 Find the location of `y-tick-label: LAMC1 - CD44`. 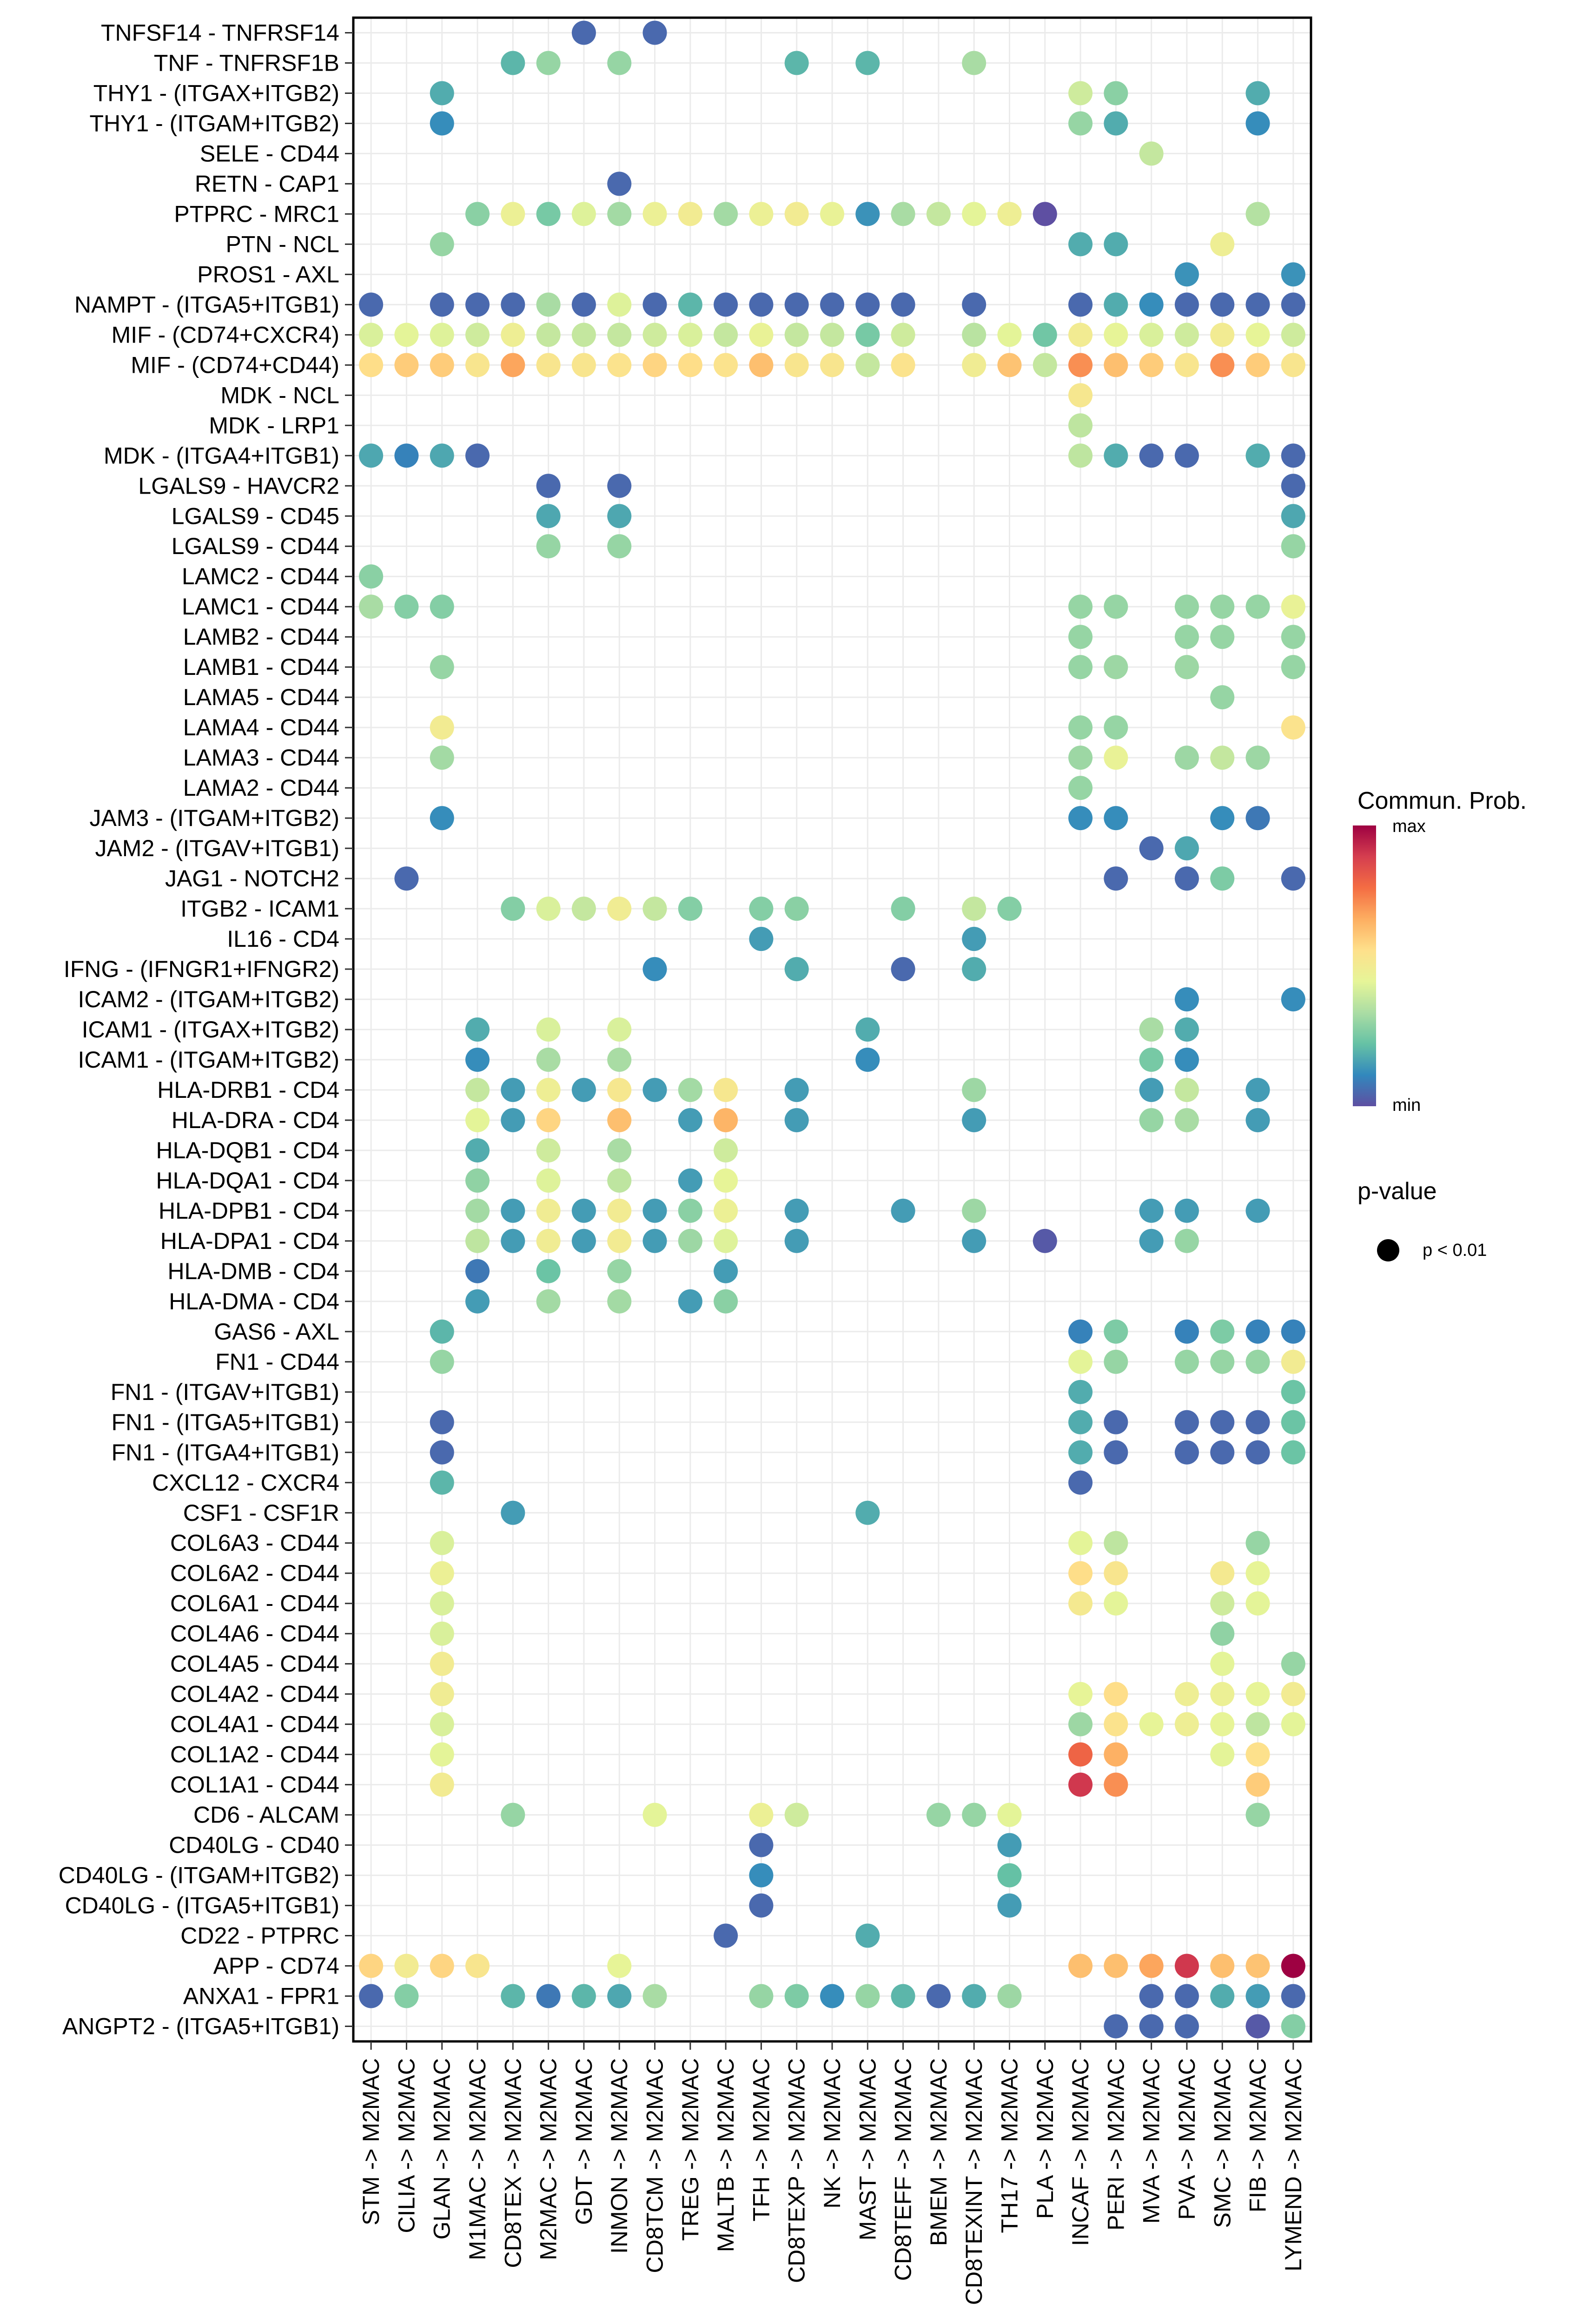

y-tick-label: LAMC1 - CD44 is located at coordinates (260, 607).